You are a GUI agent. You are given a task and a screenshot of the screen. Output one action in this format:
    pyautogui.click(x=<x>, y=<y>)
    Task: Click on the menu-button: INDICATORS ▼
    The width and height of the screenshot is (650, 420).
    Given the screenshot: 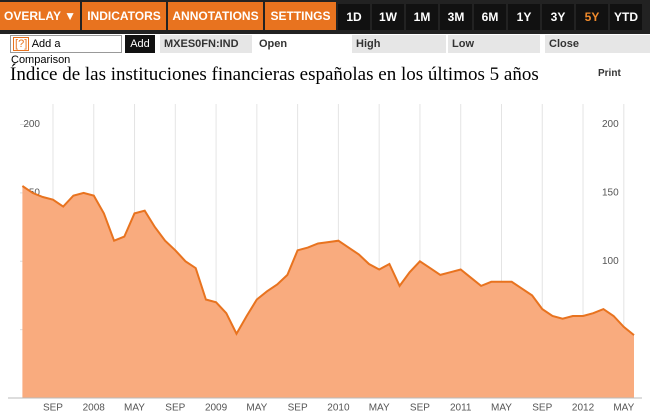 What is the action you would take?
    pyautogui.click(x=124, y=26)
    